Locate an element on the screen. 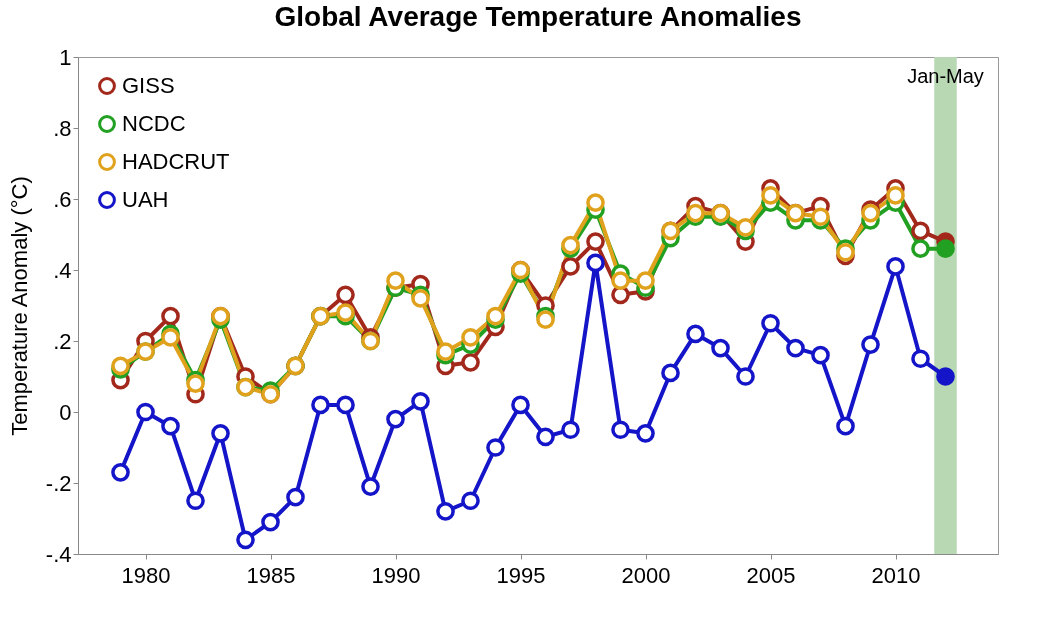 The height and width of the screenshot is (636, 1059). y-axis-title: Temperature Anomaly (°C) is located at coordinates (19, 306).